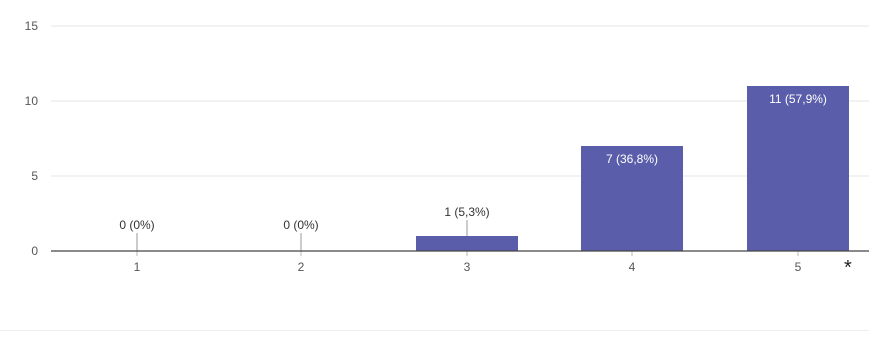 This screenshot has height=340, width=869. What do you see at coordinates (32, 101) in the screenshot?
I see `y-tick-label: 10` at bounding box center [32, 101].